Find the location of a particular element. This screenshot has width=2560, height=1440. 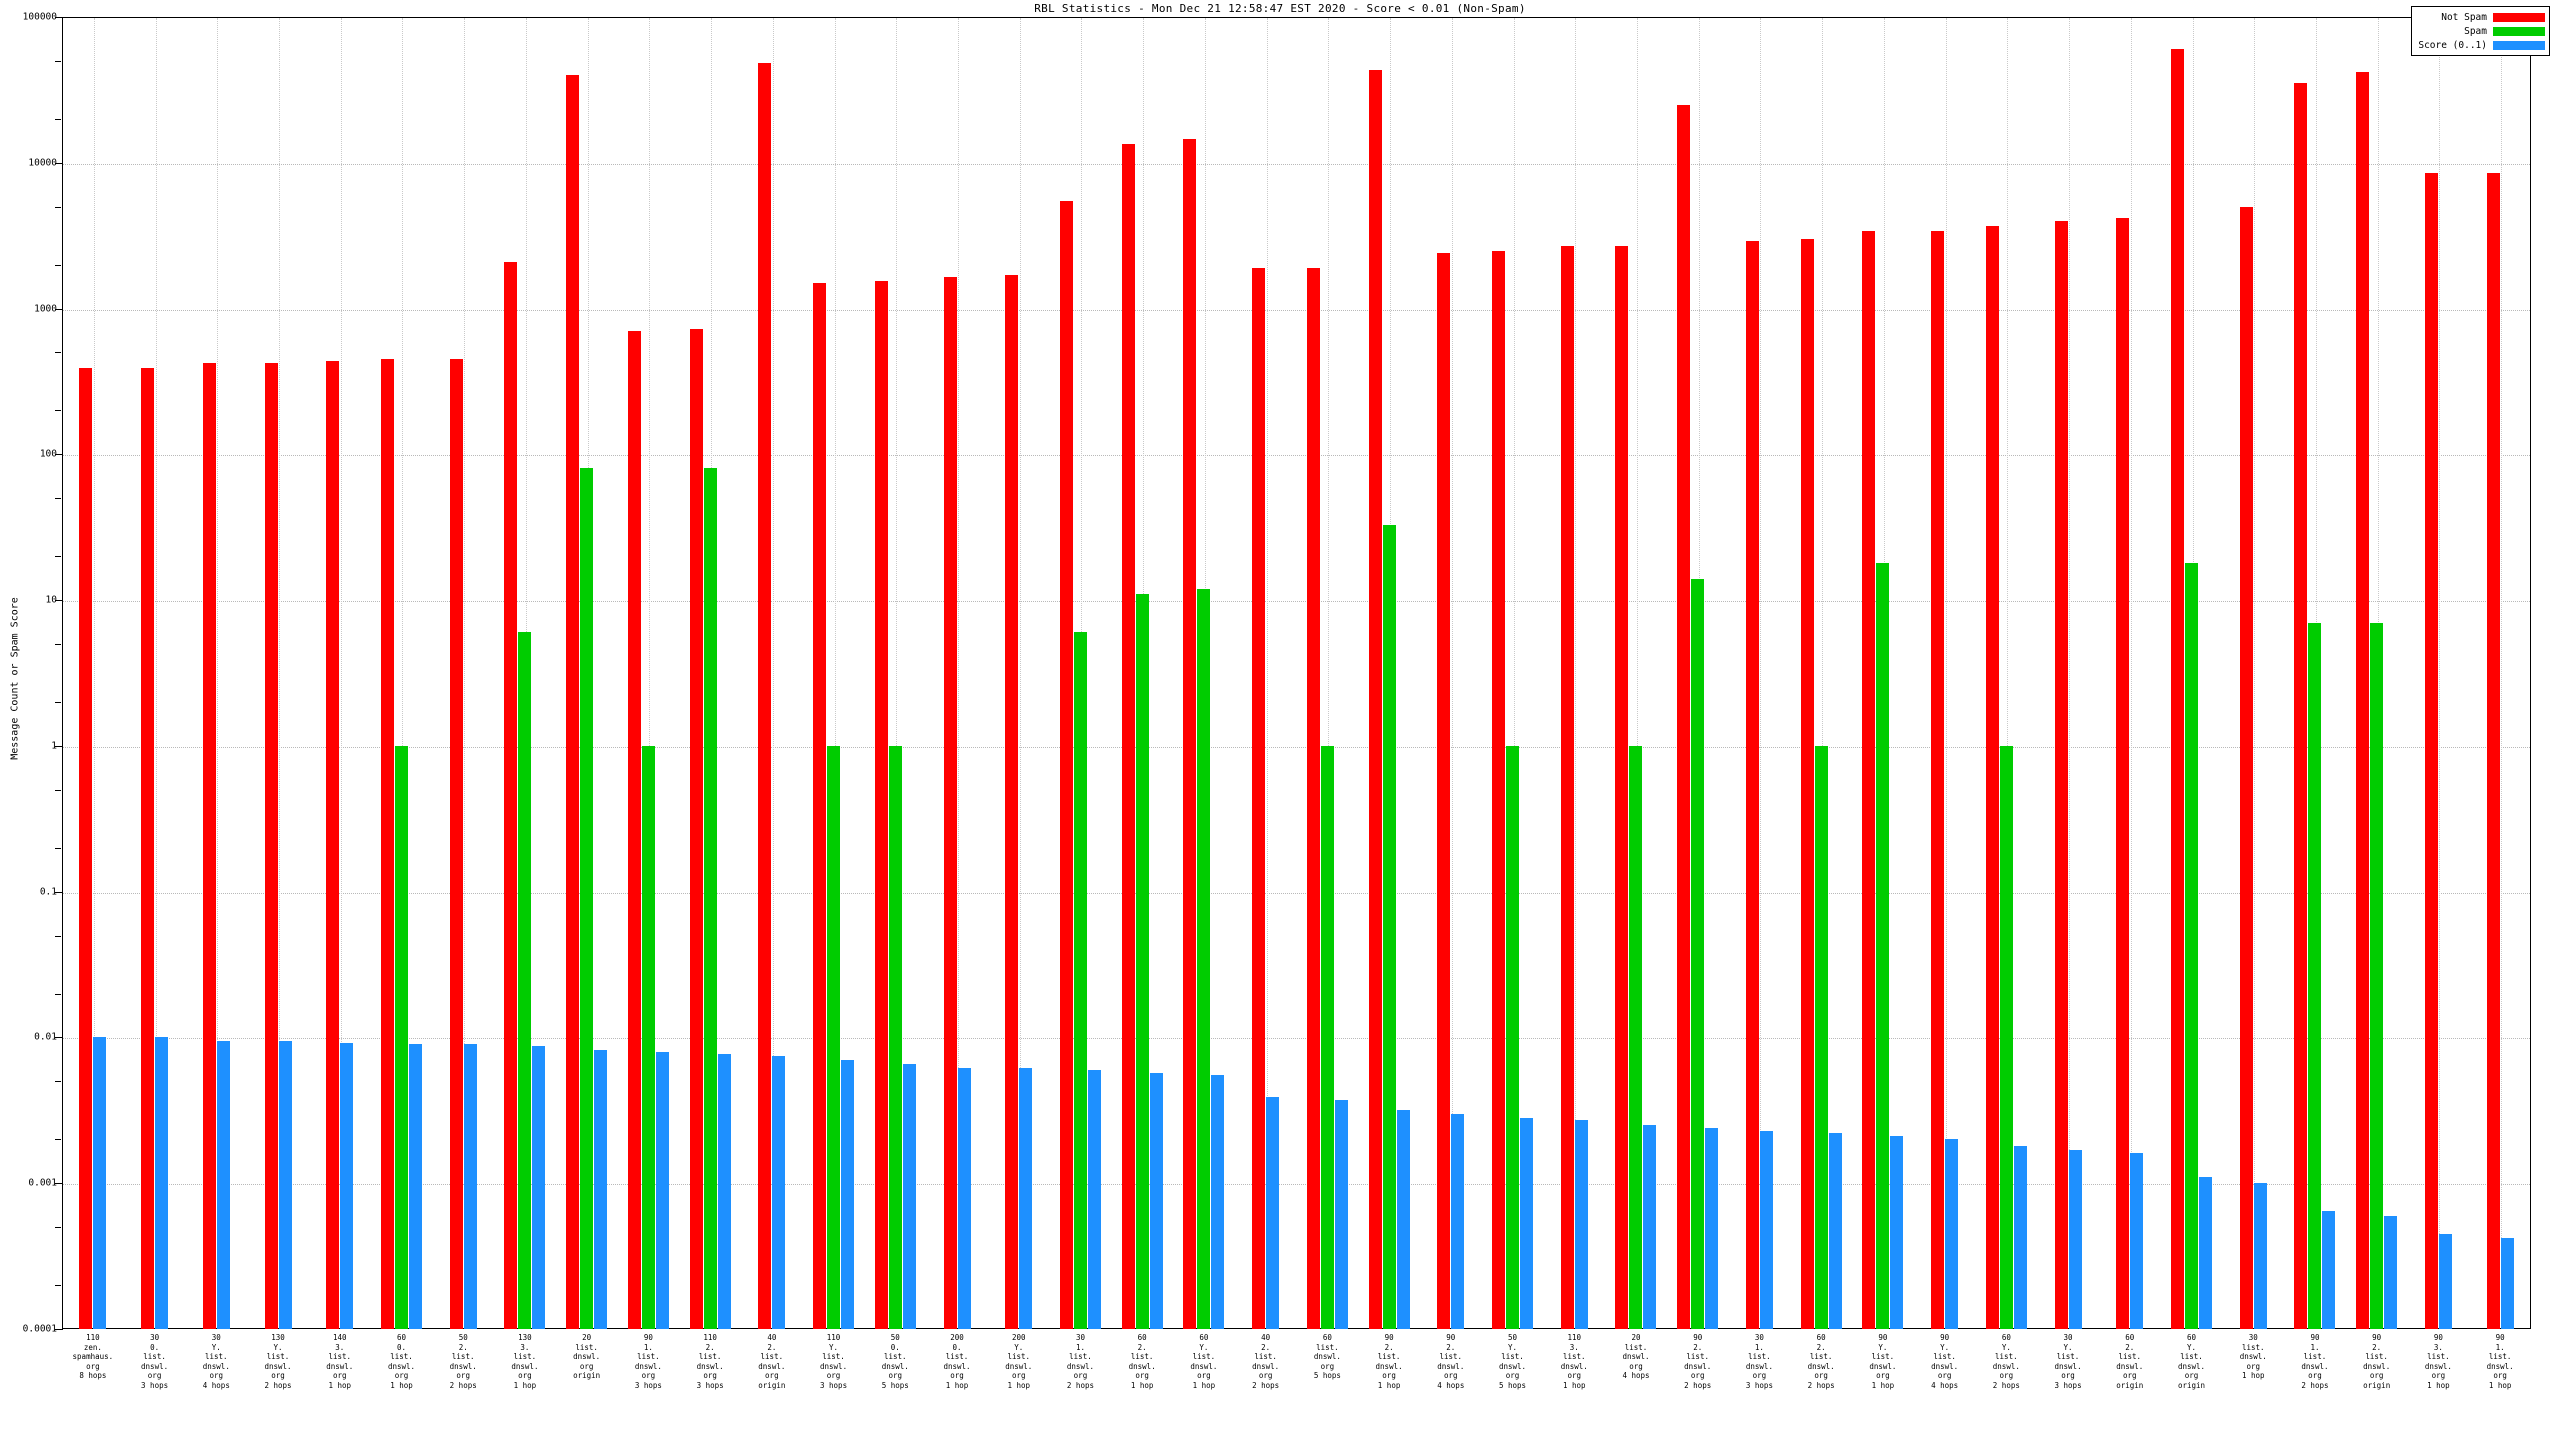

x-tick-label-line: 8 hops is located at coordinates (93, 1375).